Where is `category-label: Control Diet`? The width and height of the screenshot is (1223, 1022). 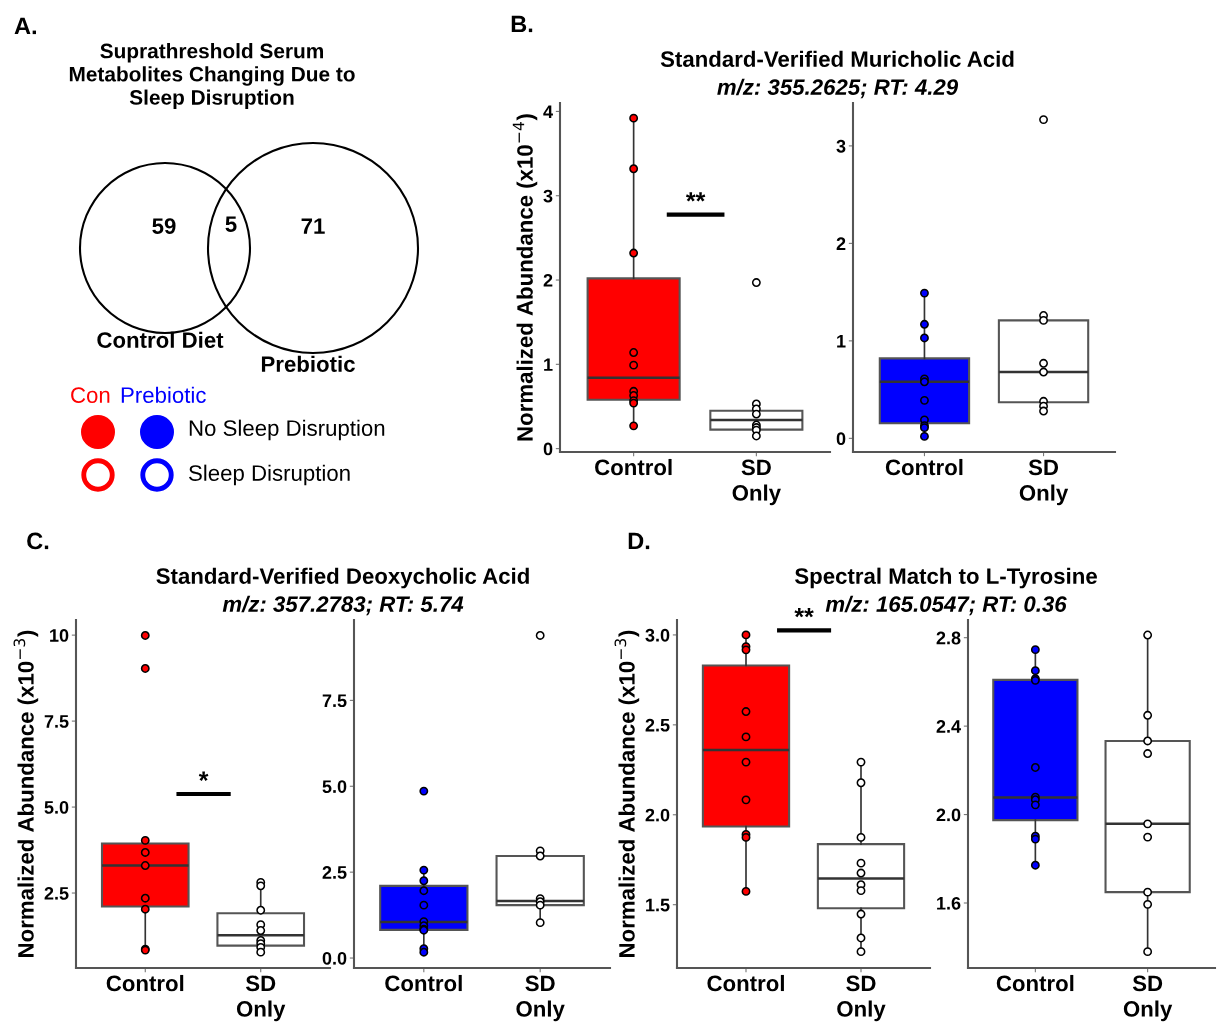 category-label: Control Diet is located at coordinates (160, 339).